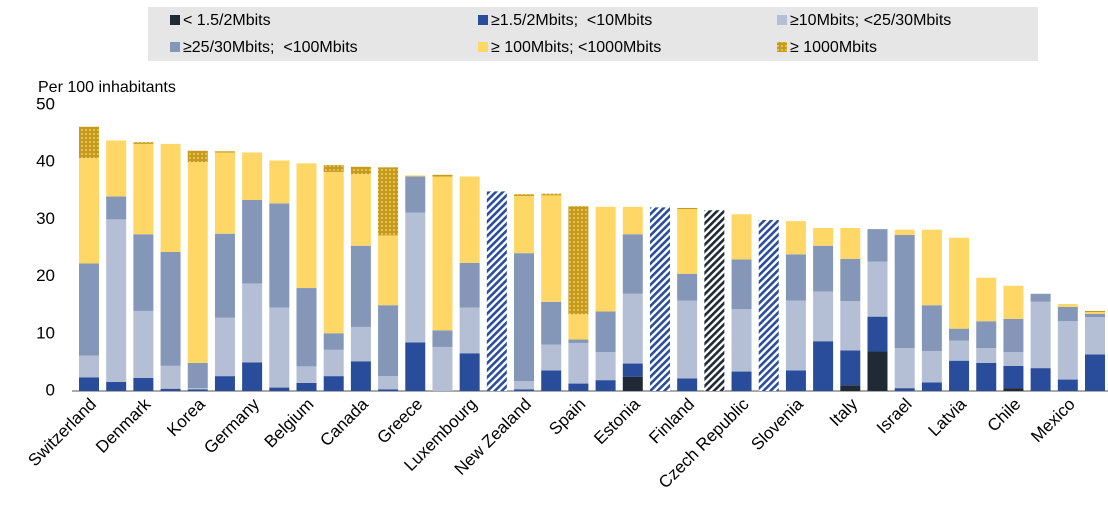  What do you see at coordinates (777, 424) in the screenshot?
I see `x-tick-label: Slovenia` at bounding box center [777, 424].